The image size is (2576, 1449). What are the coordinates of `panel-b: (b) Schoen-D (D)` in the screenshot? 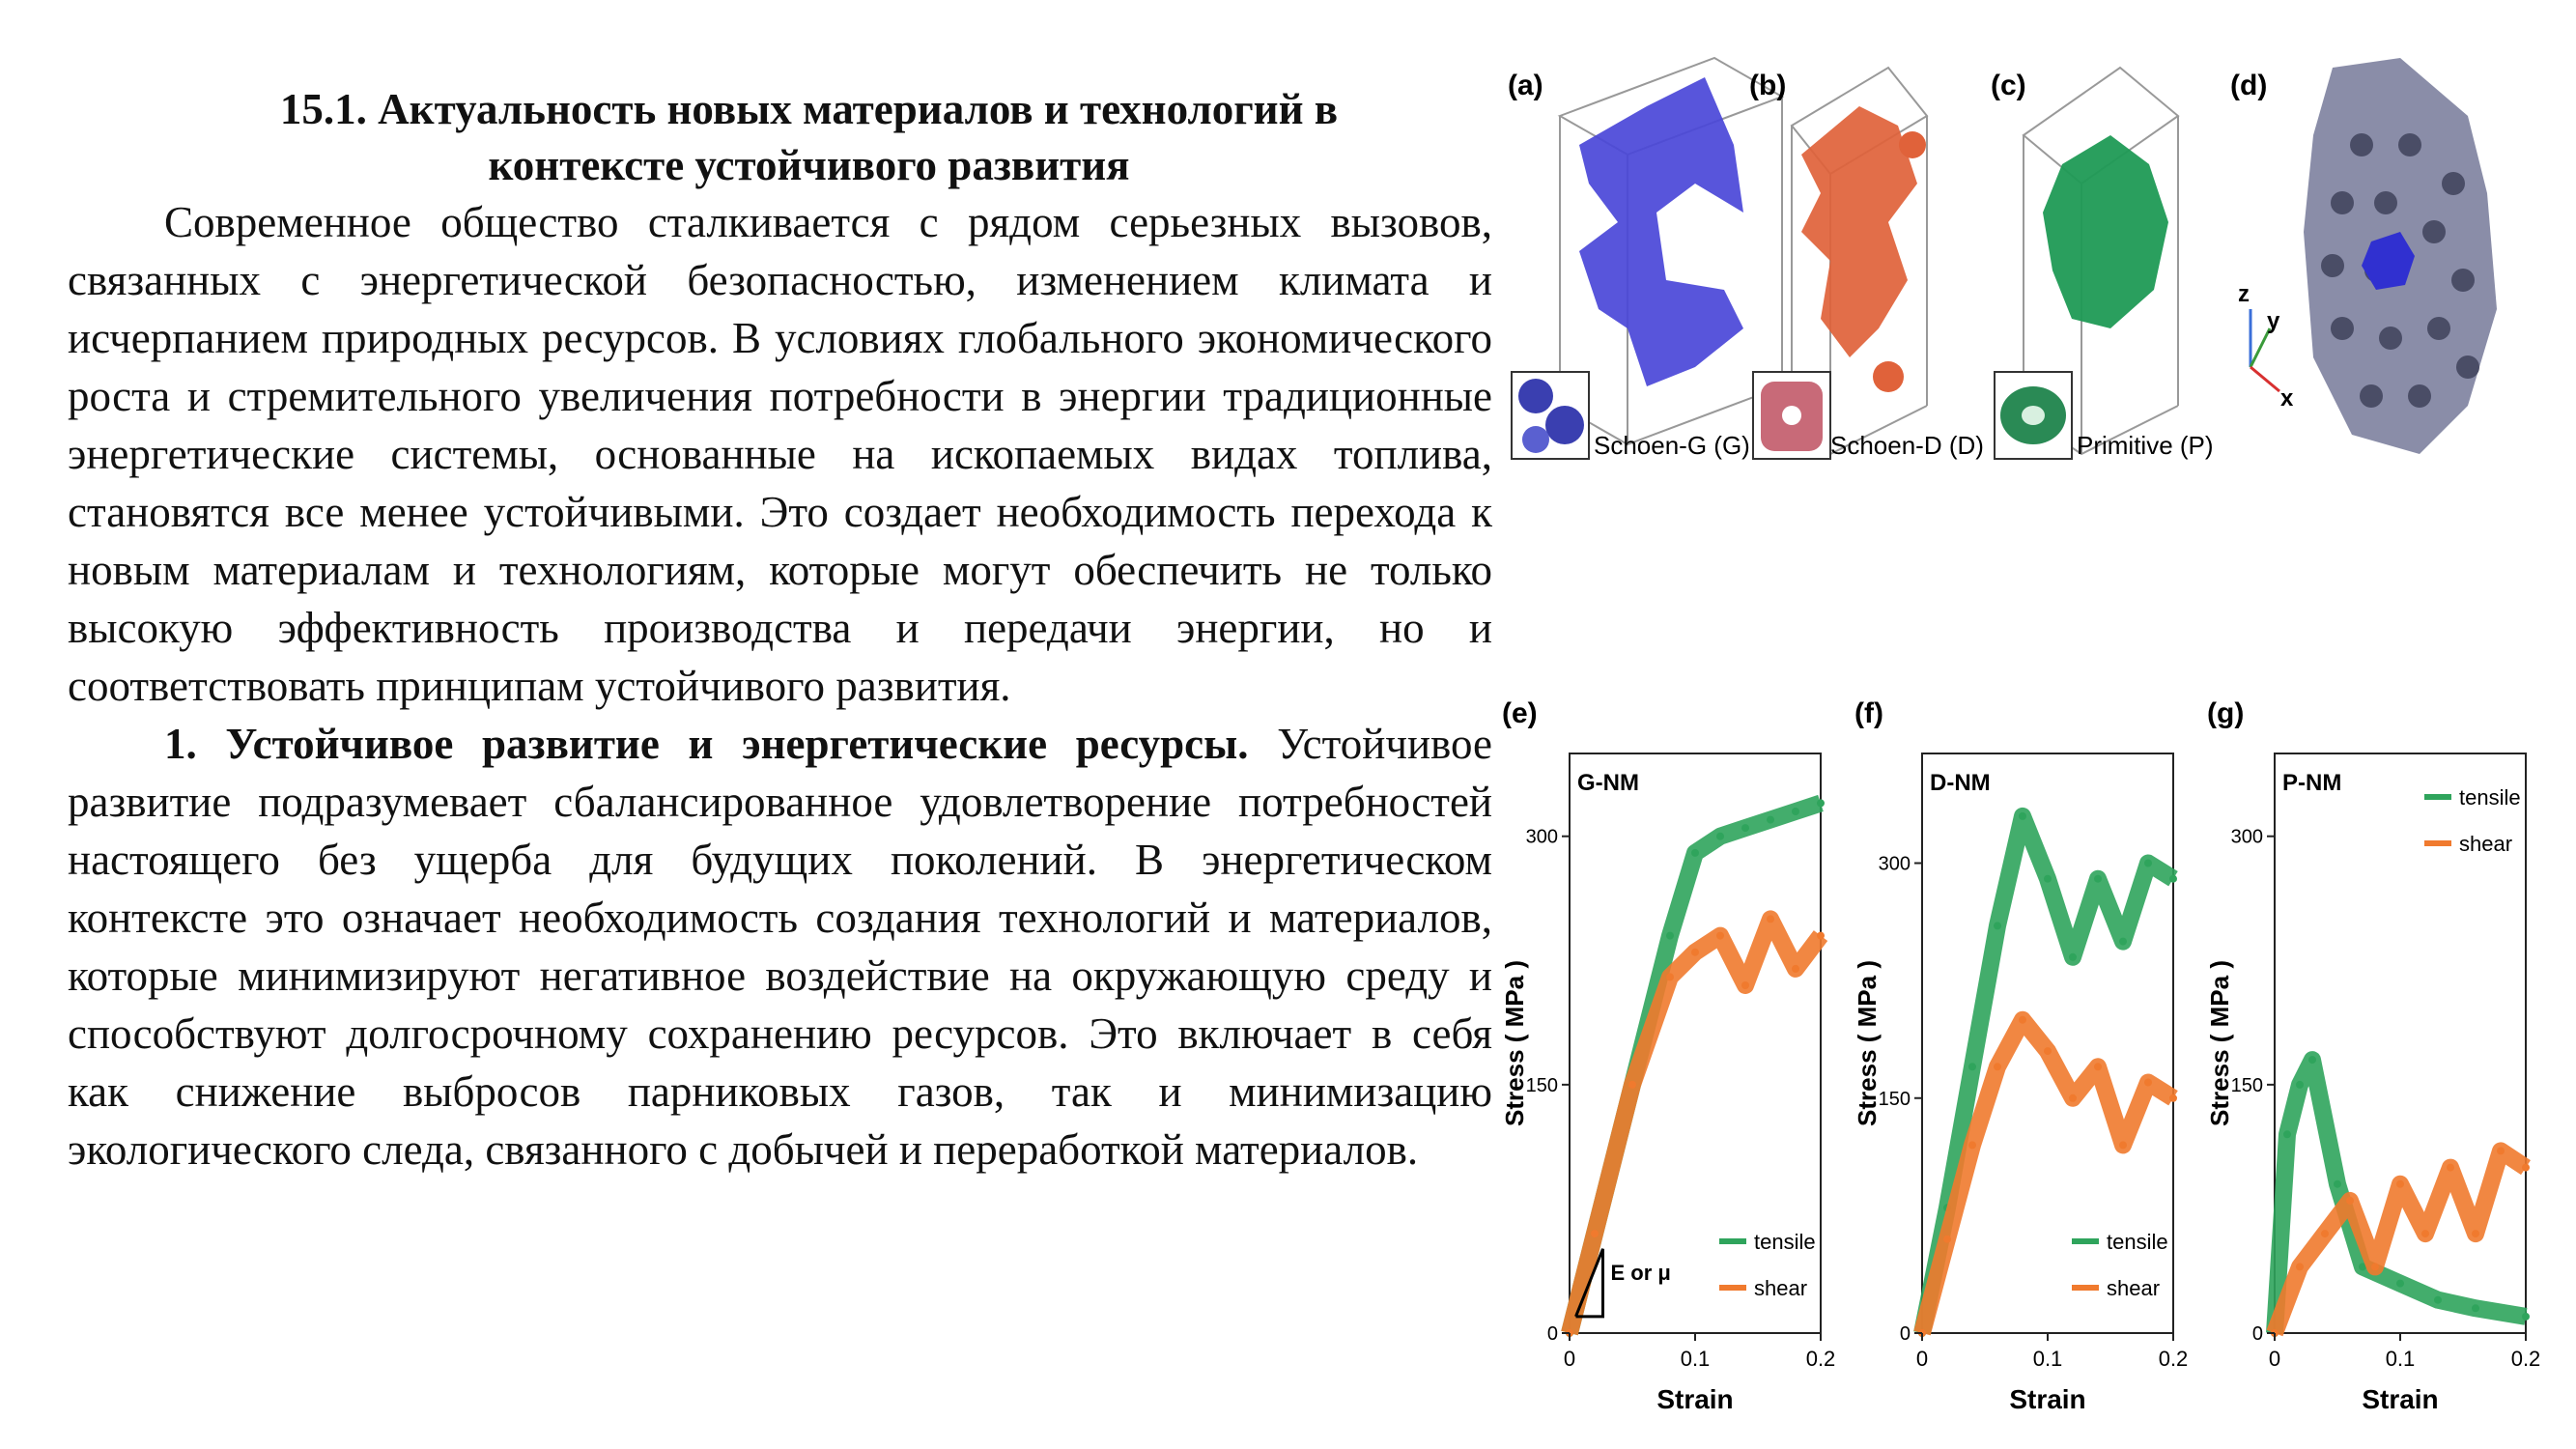 It's located at (1866, 263).